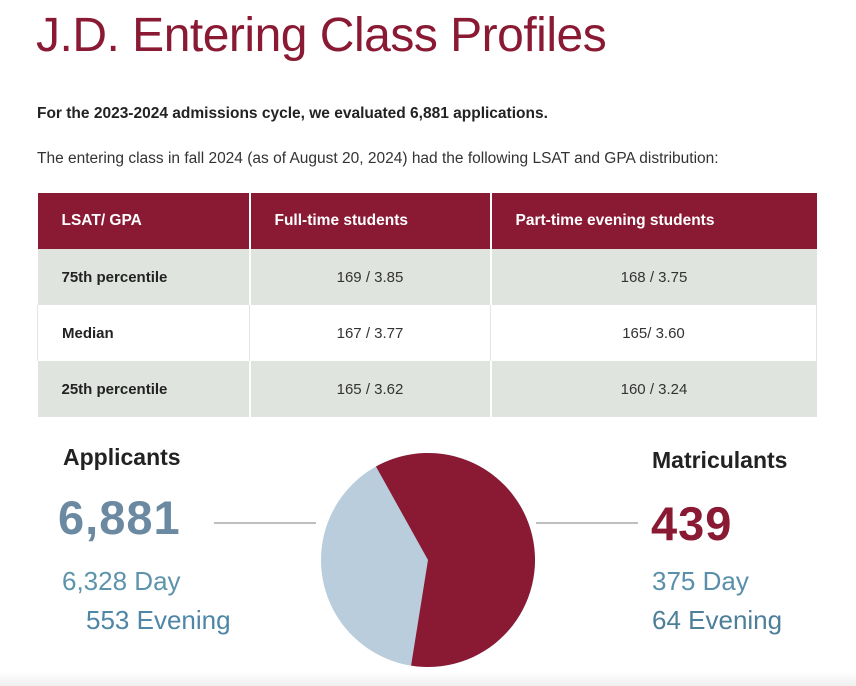 The height and width of the screenshot is (686, 856). What do you see at coordinates (370, 389) in the screenshot?
I see `full-time-value: 165 / 3.62` at bounding box center [370, 389].